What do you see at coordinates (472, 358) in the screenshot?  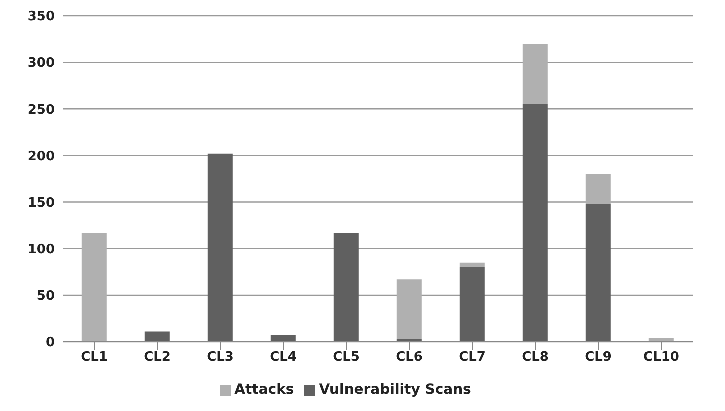 I see `x-tick-label: CL7` at bounding box center [472, 358].